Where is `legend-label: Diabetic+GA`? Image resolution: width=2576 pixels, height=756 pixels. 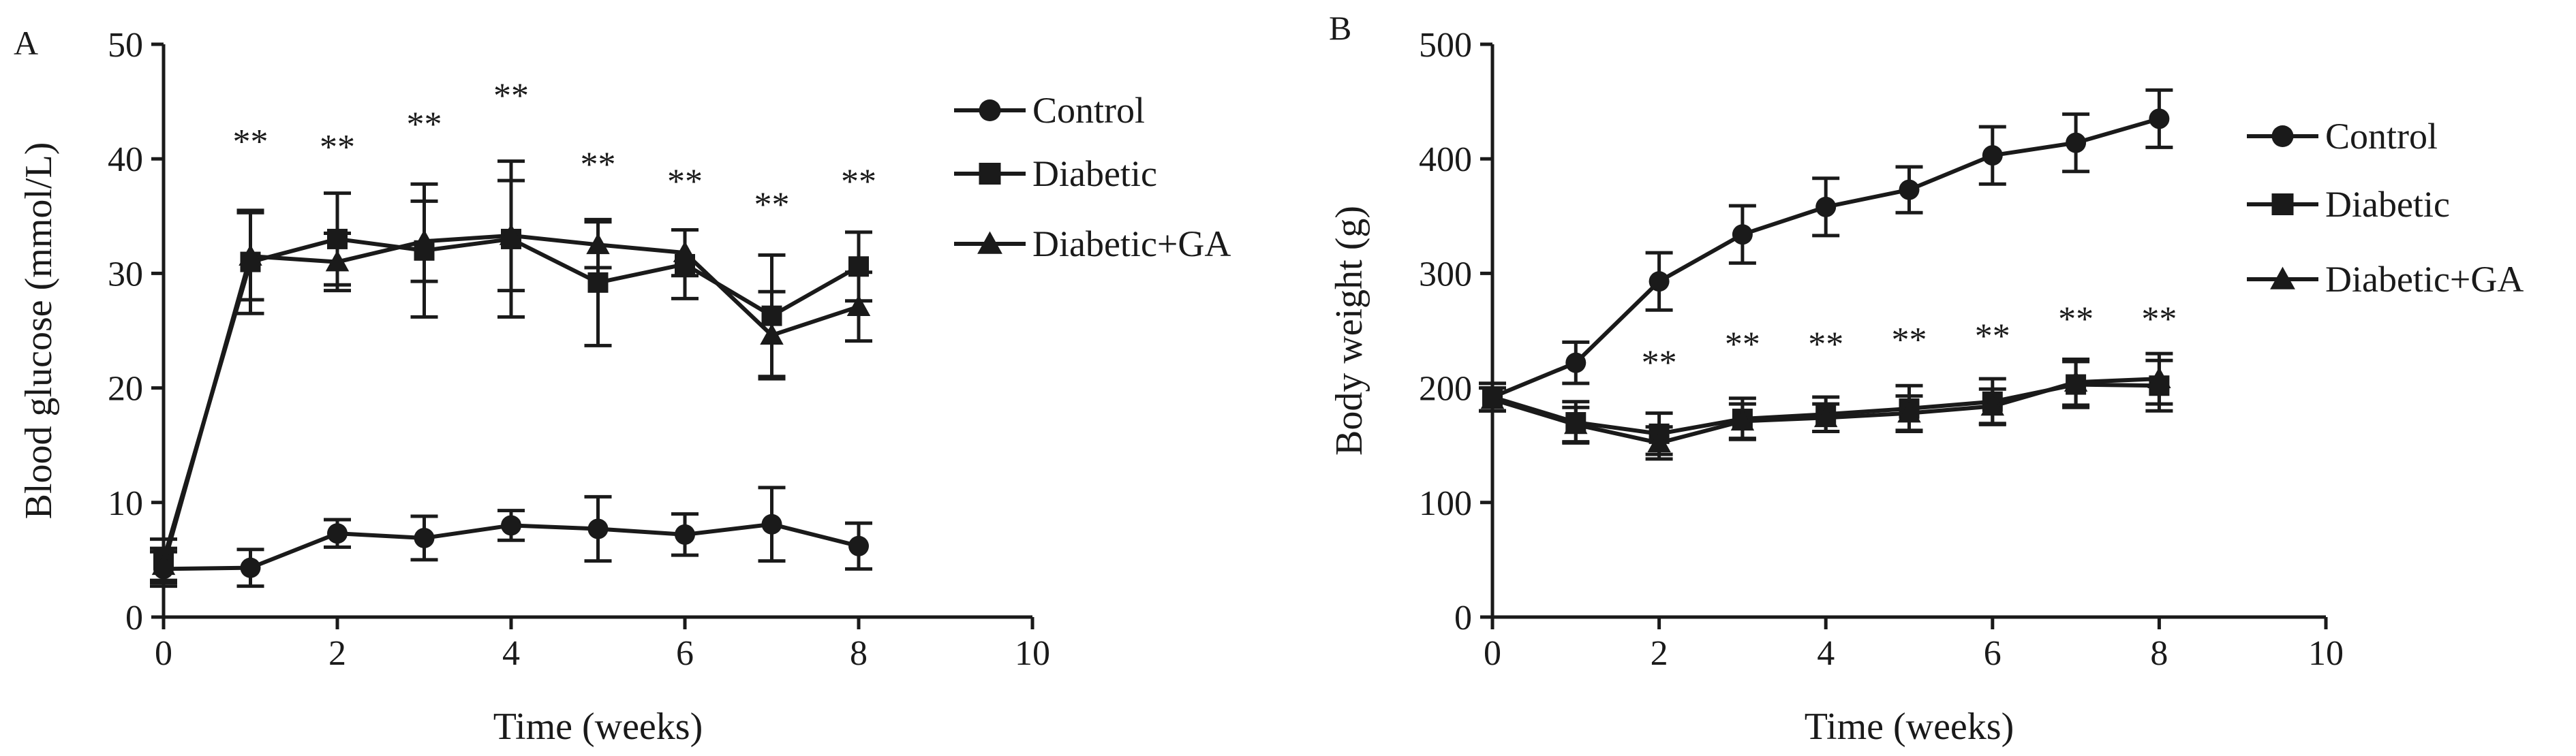 legend-label: Diabetic+GA is located at coordinates (1131, 243).